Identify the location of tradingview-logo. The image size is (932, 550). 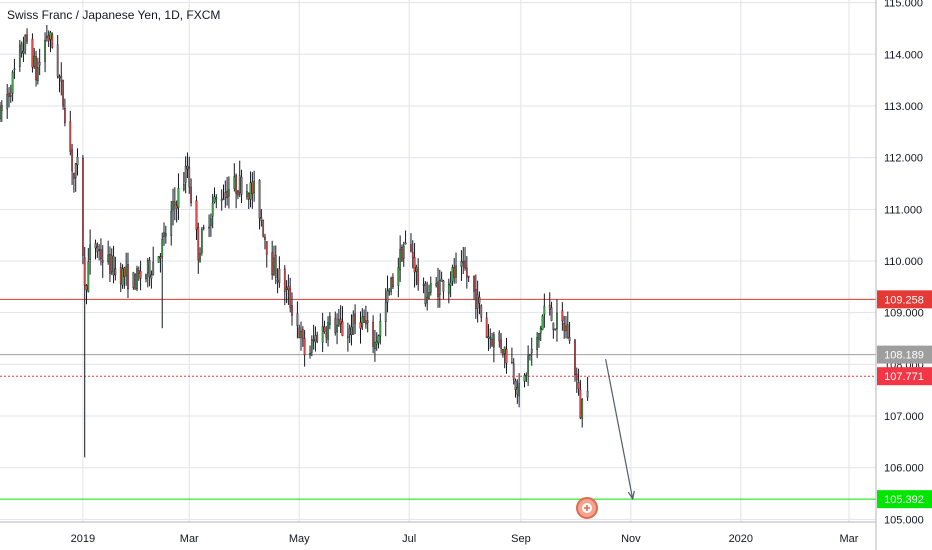
(587, 508).